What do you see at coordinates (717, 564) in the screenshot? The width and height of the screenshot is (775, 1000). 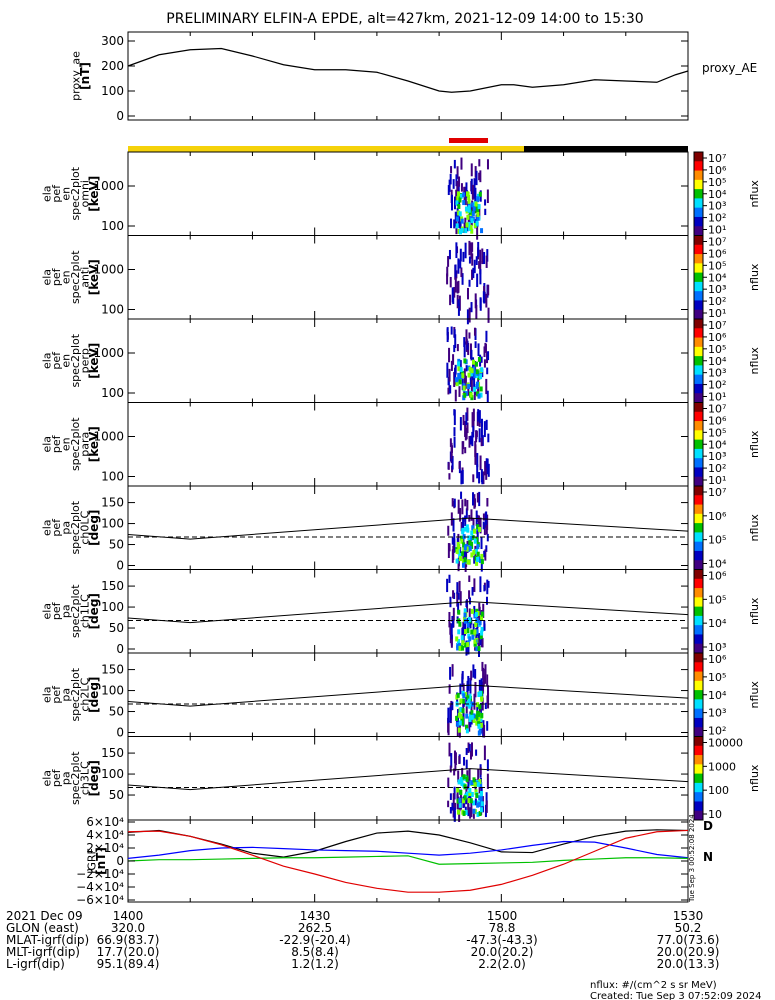 I see `colorbar-tick-label: 10⁴` at bounding box center [717, 564].